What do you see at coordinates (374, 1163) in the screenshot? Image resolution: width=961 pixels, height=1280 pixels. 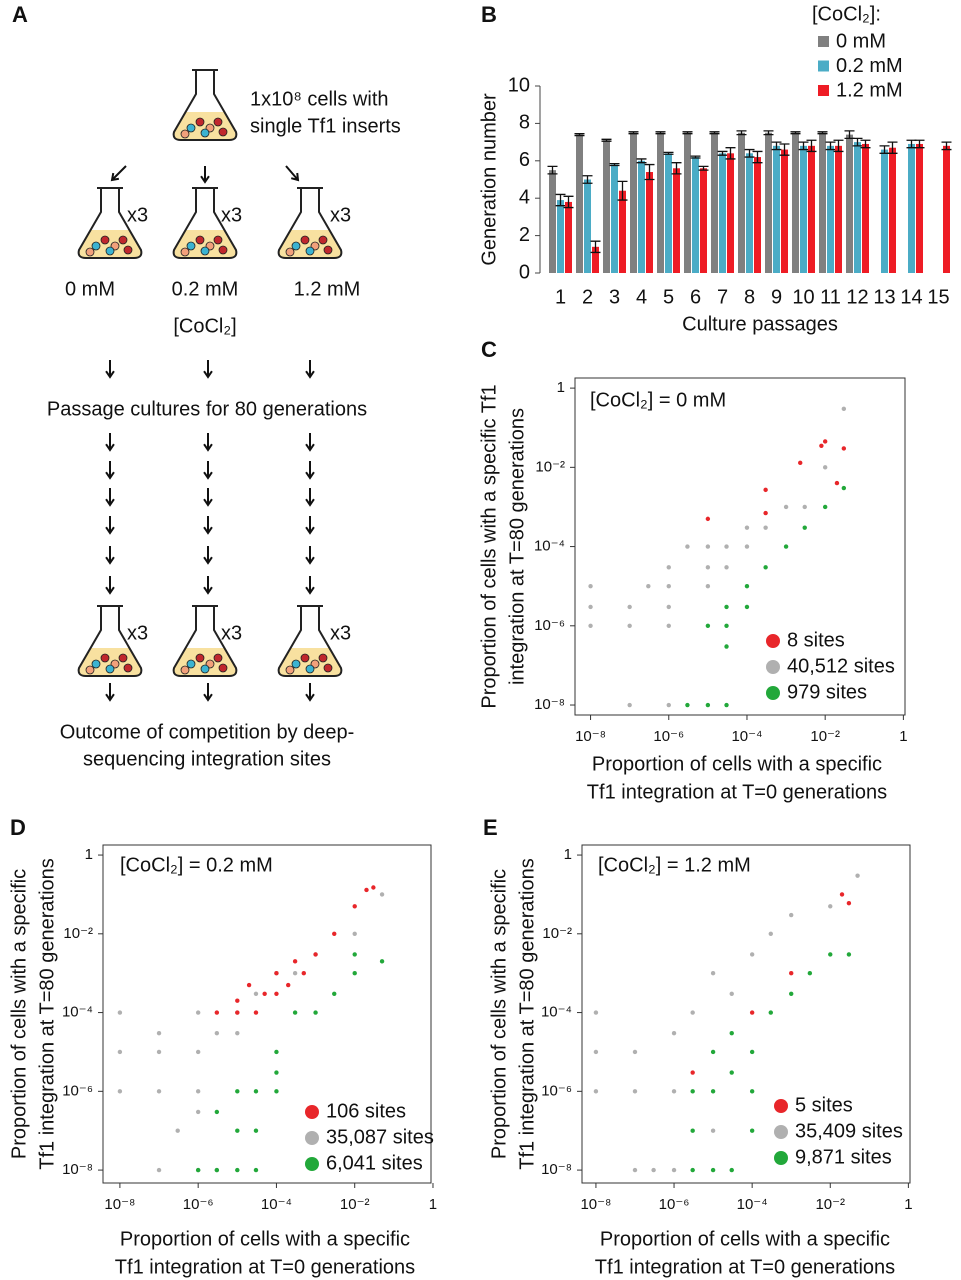 I see `legend-label: 6,041 sites` at bounding box center [374, 1163].